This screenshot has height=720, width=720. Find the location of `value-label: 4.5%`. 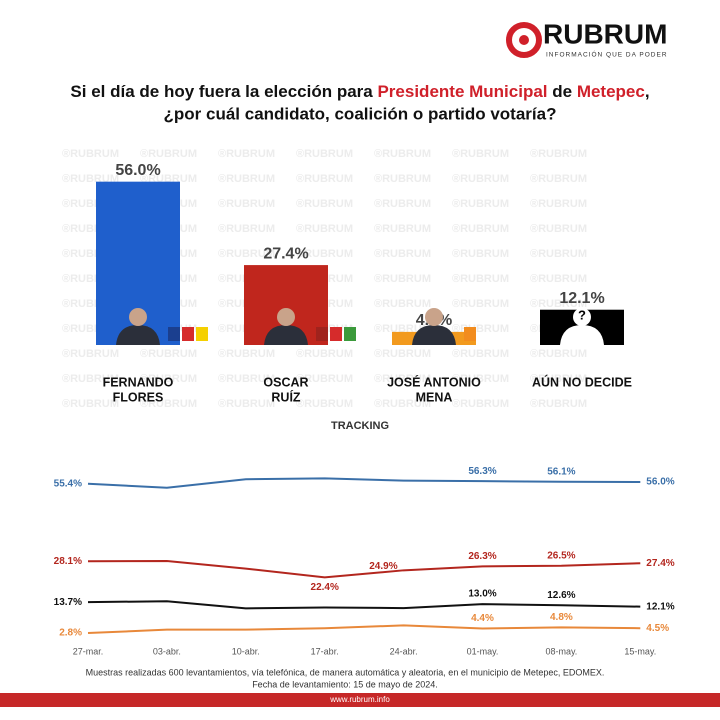

value-label: 4.5% is located at coordinates (657, 628).